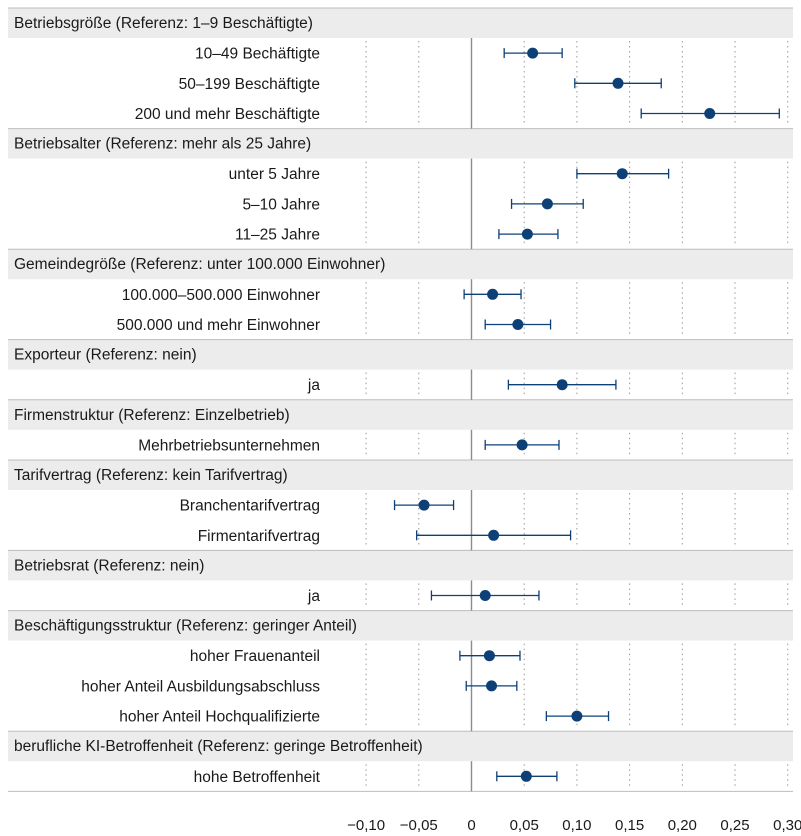 Image resolution: width=801 pixels, height=836 pixels. What do you see at coordinates (109, 565) in the screenshot?
I see `group-title: Betriebsrat (Referenz: nein)` at bounding box center [109, 565].